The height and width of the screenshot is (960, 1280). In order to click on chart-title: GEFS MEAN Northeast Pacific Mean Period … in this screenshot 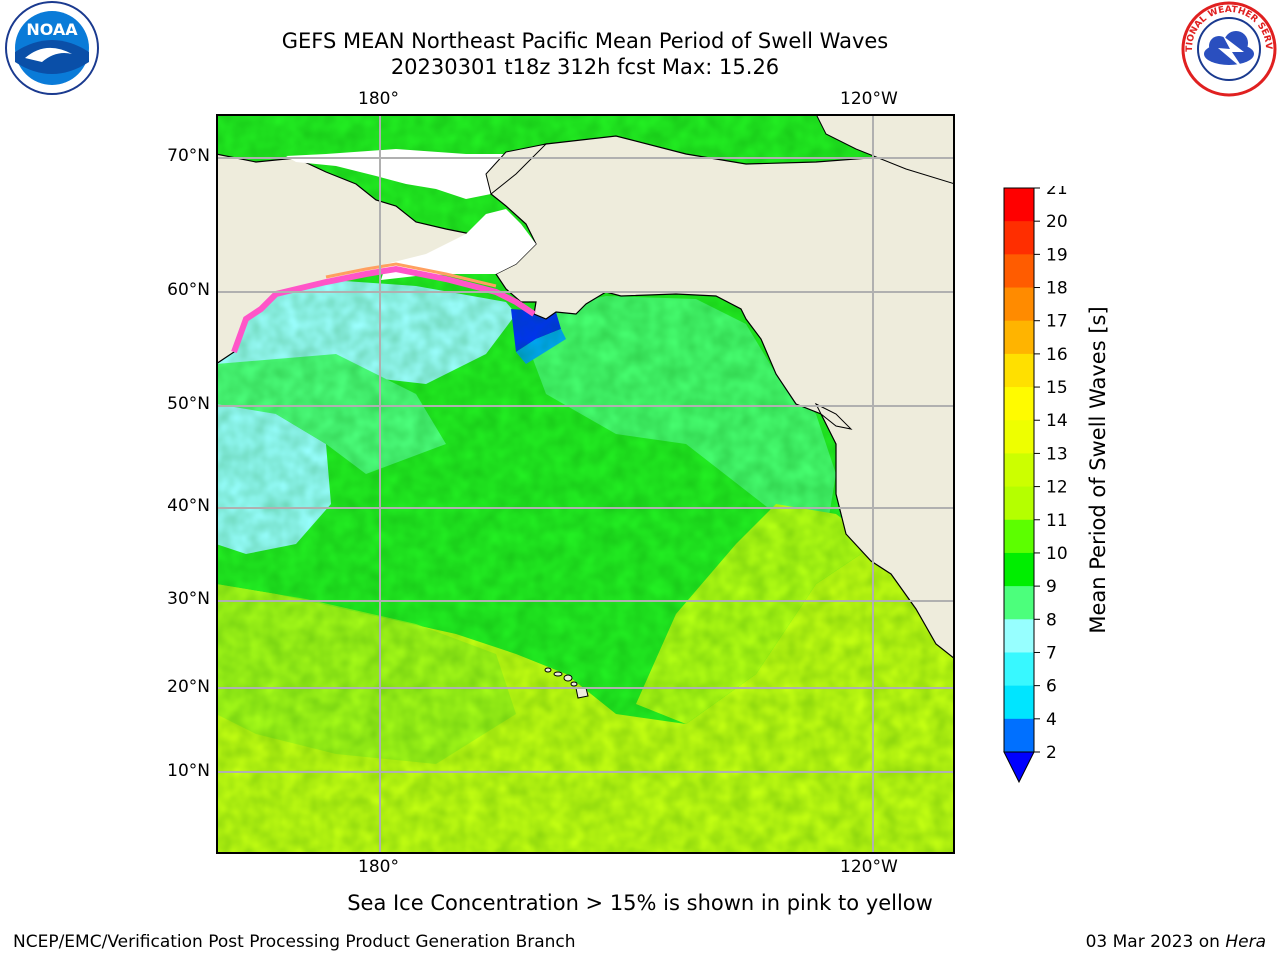, I will do `click(585, 41)`.